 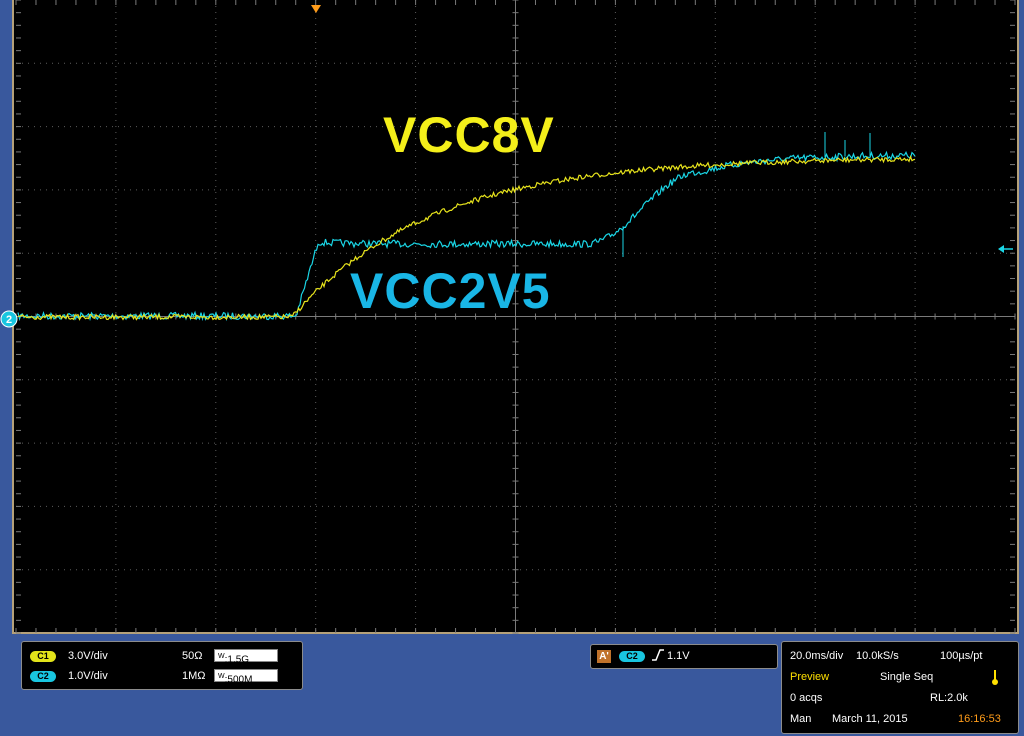 What do you see at coordinates (817, 656) in the screenshot?
I see `timebase-scale: 20.0ms/div` at bounding box center [817, 656].